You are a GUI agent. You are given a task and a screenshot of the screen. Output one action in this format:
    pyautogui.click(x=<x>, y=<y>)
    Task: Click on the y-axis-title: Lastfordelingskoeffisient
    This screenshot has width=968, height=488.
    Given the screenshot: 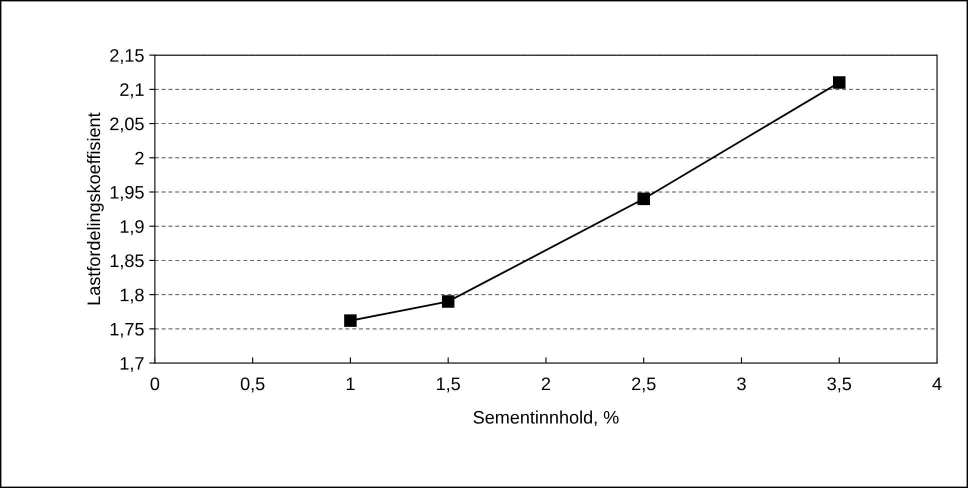 What is the action you would take?
    pyautogui.click(x=95, y=208)
    